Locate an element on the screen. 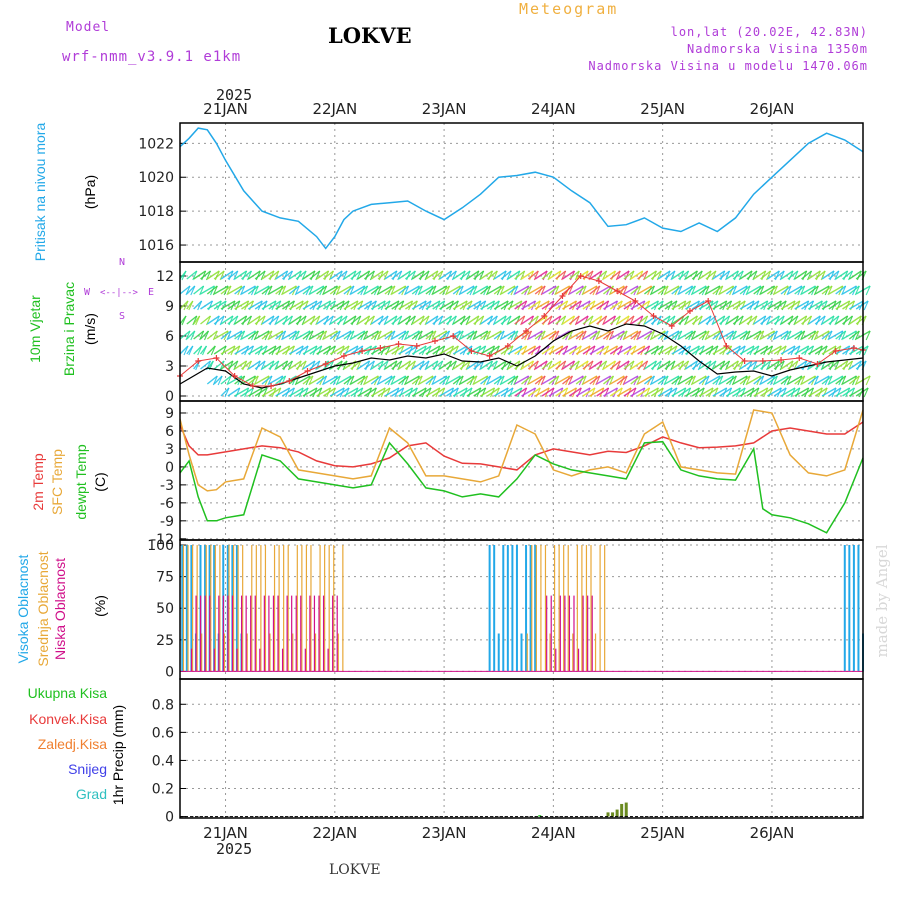 This screenshot has width=900, height=900. wind-legend-2: Brzina i Pravac is located at coordinates (69, 329).